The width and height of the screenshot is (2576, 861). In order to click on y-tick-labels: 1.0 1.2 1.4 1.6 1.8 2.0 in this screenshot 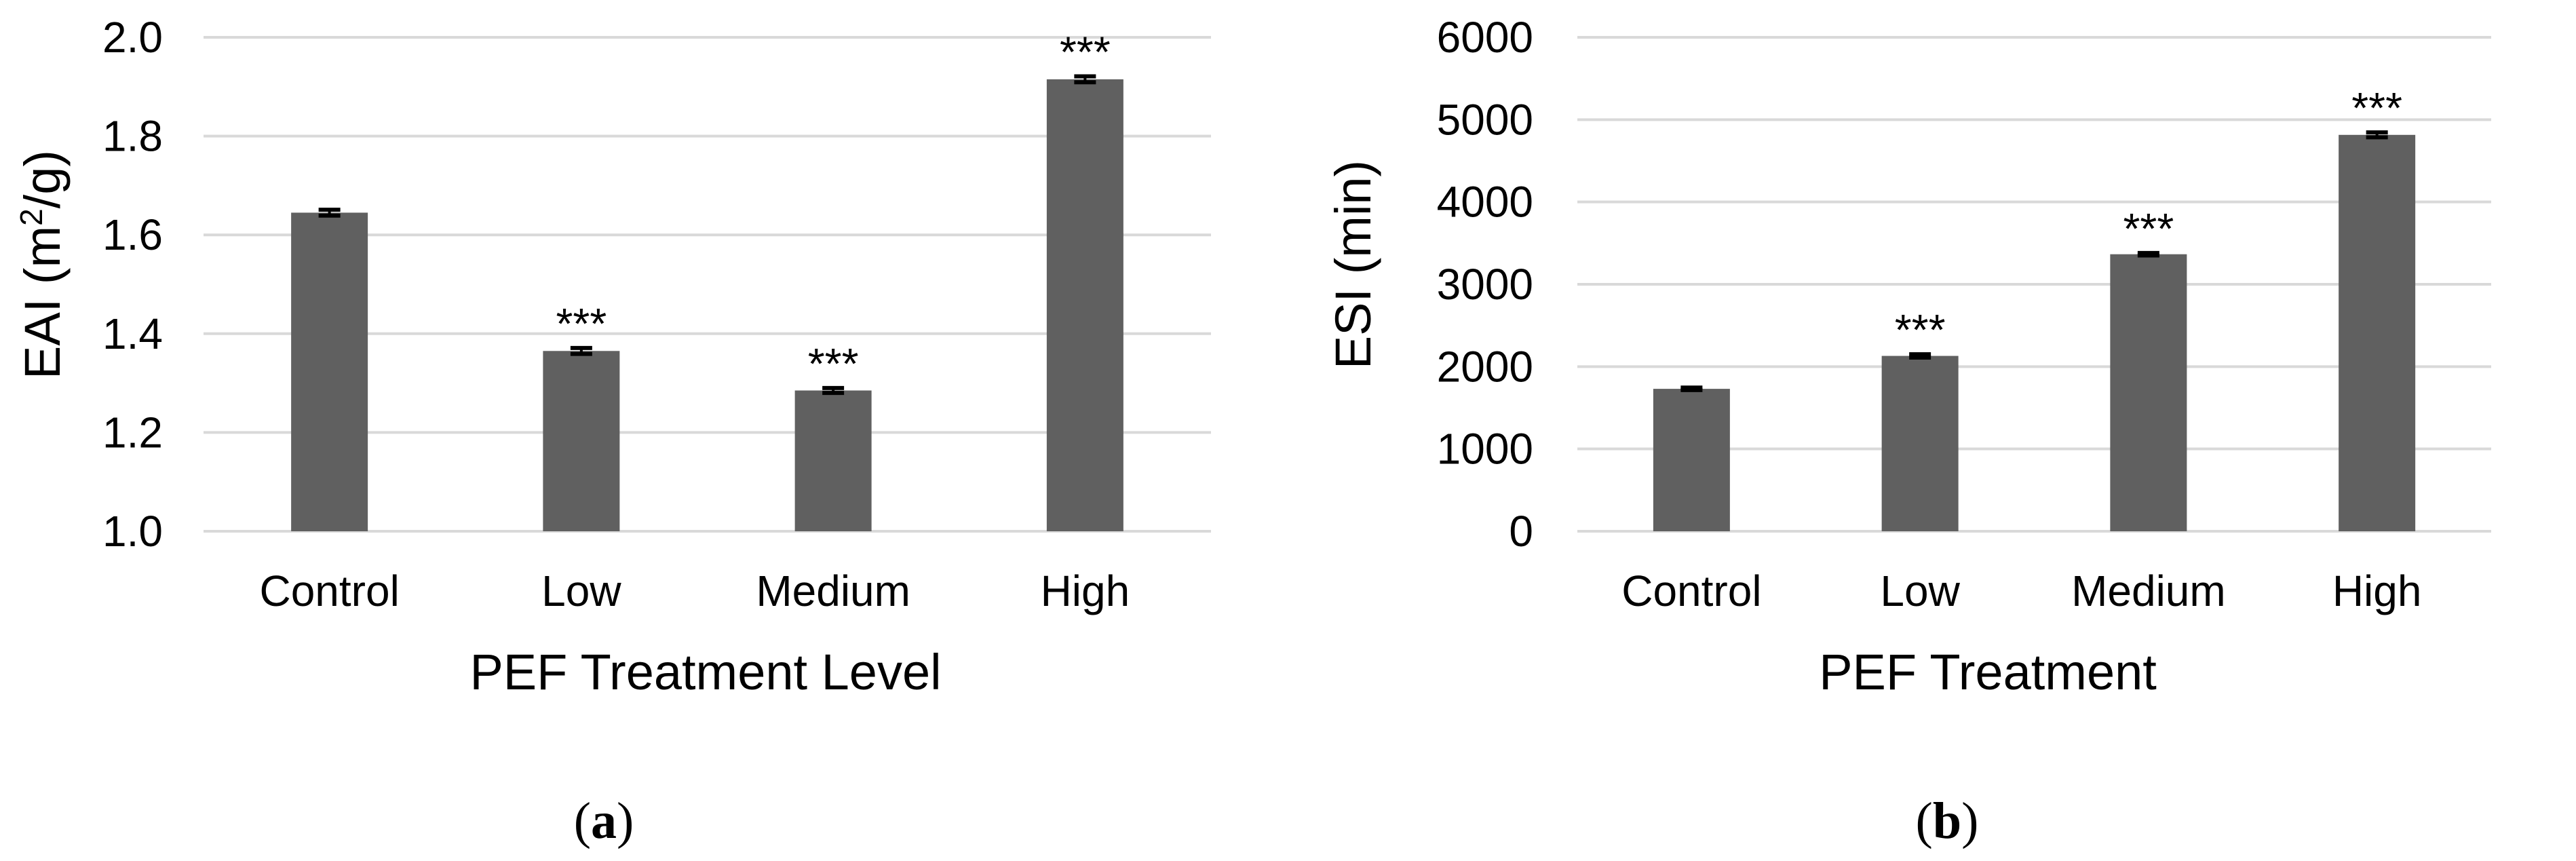, I will do `click(132, 284)`.